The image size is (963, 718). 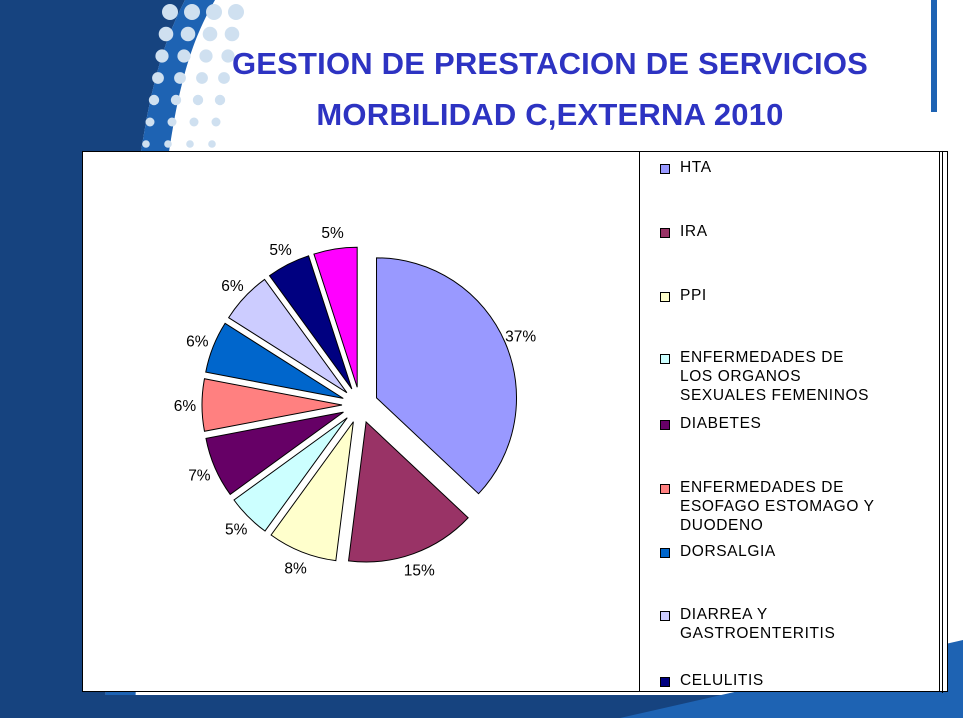 I want to click on slide-title: GESTION DE PRESTACION DE SERVICIOS, so click(x=550, y=63).